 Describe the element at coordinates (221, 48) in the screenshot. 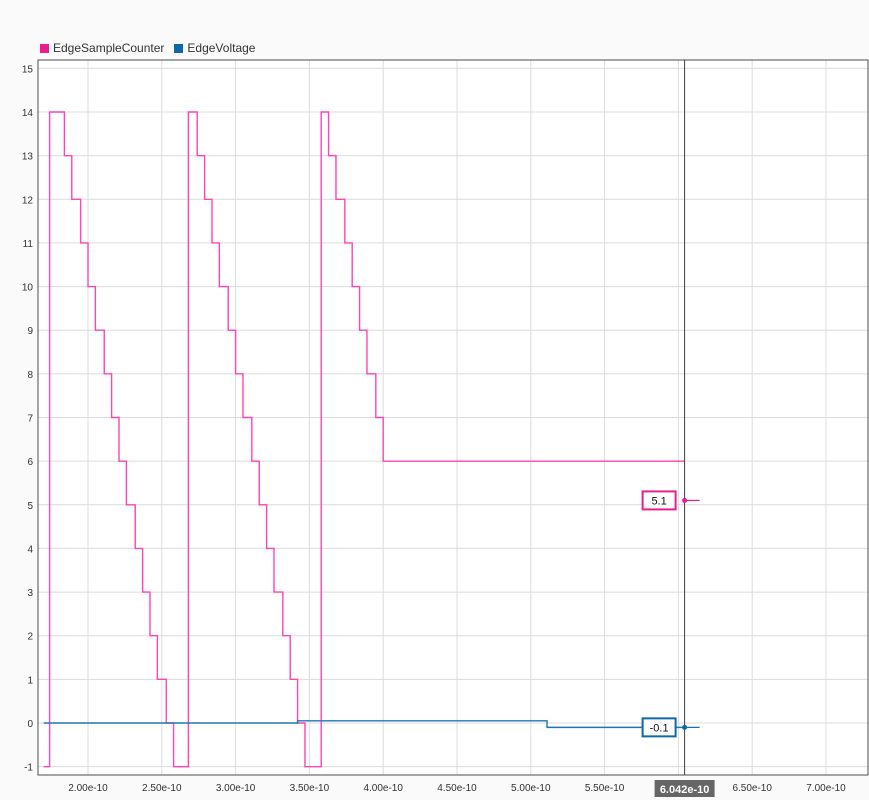

I see `legend-label: EdgeVoltage` at that location.